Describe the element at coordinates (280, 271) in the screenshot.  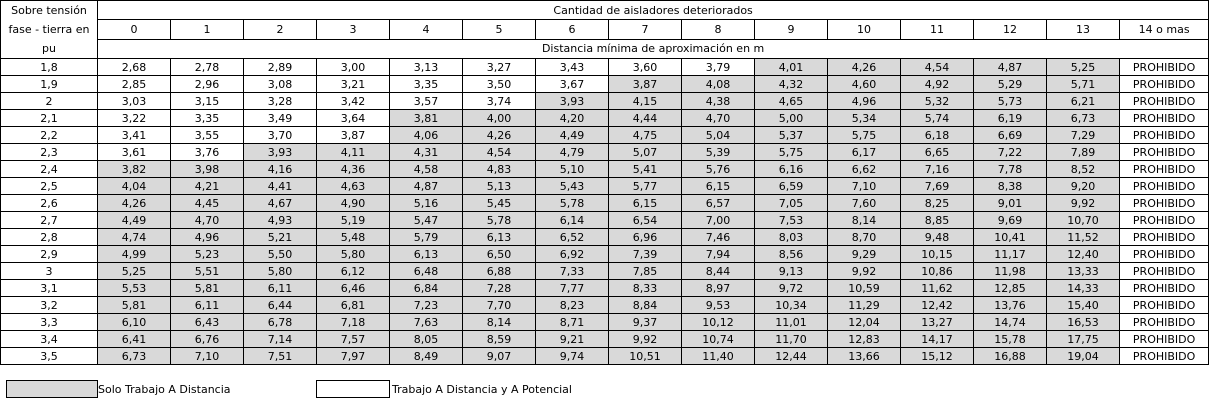
I see `distance-cell: 5,80` at that location.